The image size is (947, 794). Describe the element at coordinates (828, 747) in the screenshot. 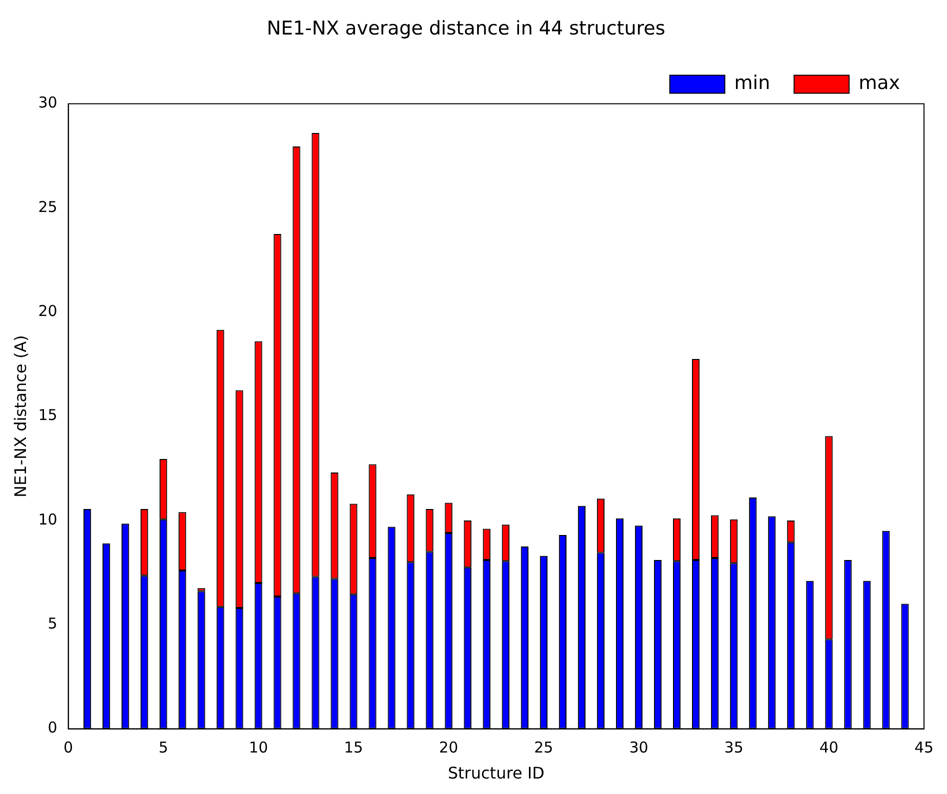

I see `x-tick-label: 40` at that location.